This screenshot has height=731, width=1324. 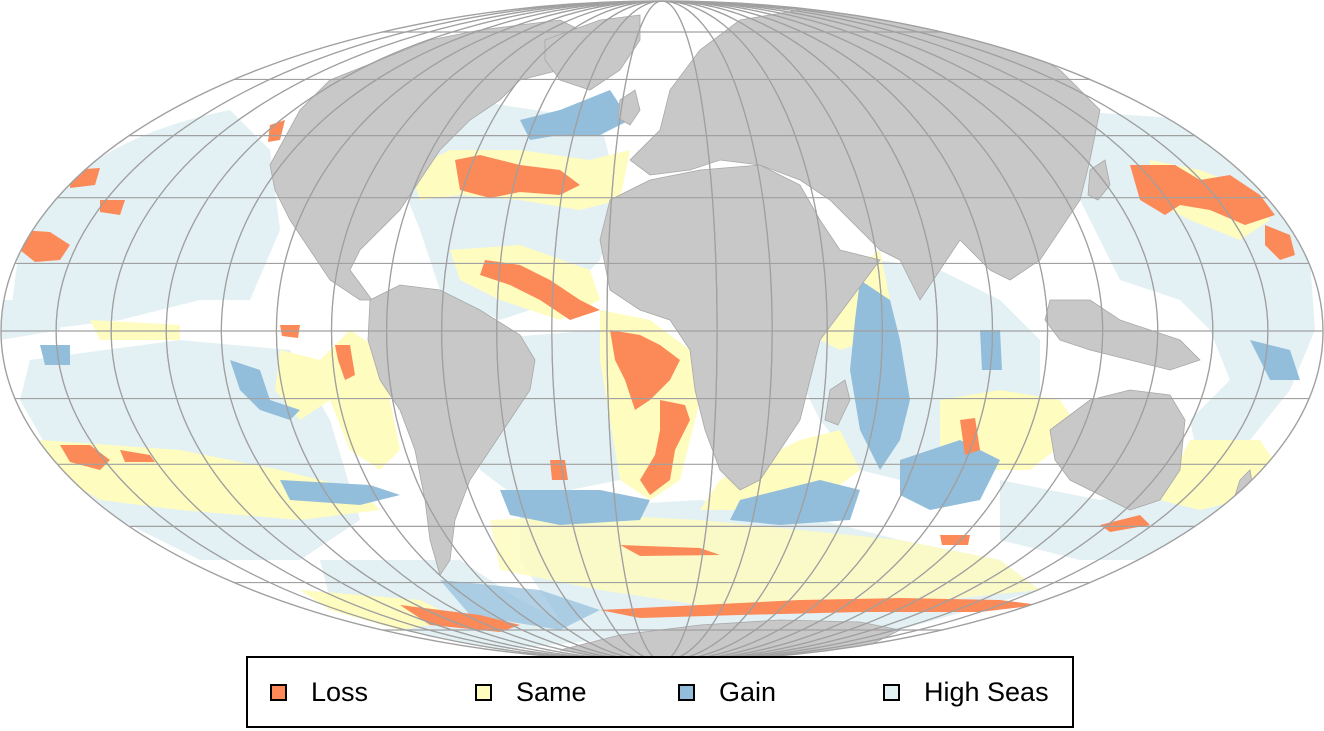 What do you see at coordinates (740, 327) in the screenshot?
I see `africa` at bounding box center [740, 327].